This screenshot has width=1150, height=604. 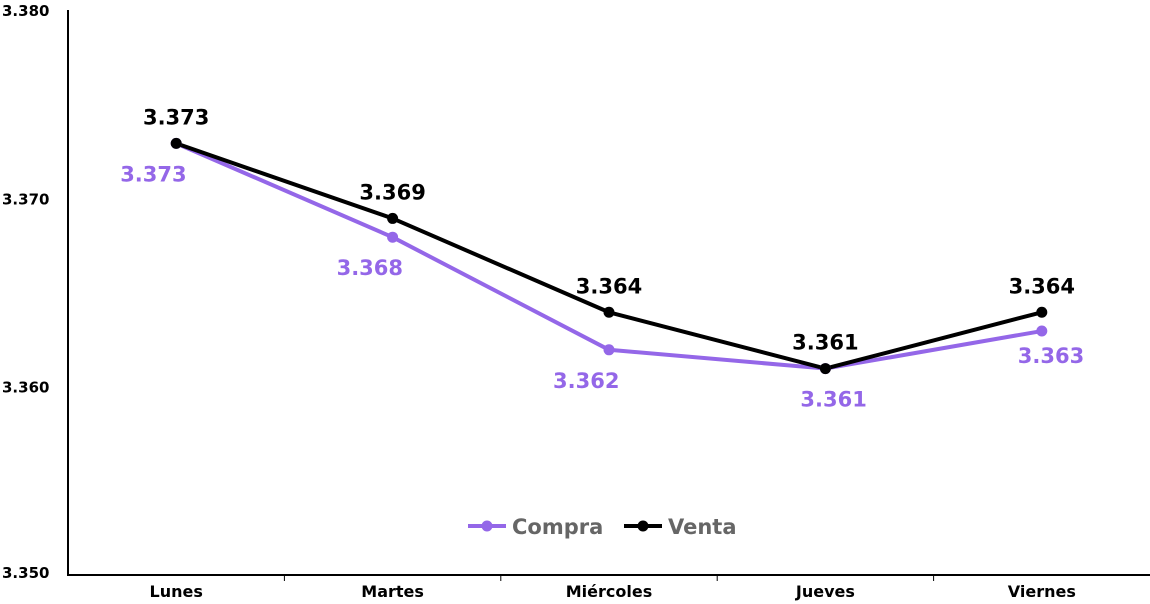 What do you see at coordinates (586, 381) in the screenshot?
I see `data-label-compra: 3.362` at bounding box center [586, 381].